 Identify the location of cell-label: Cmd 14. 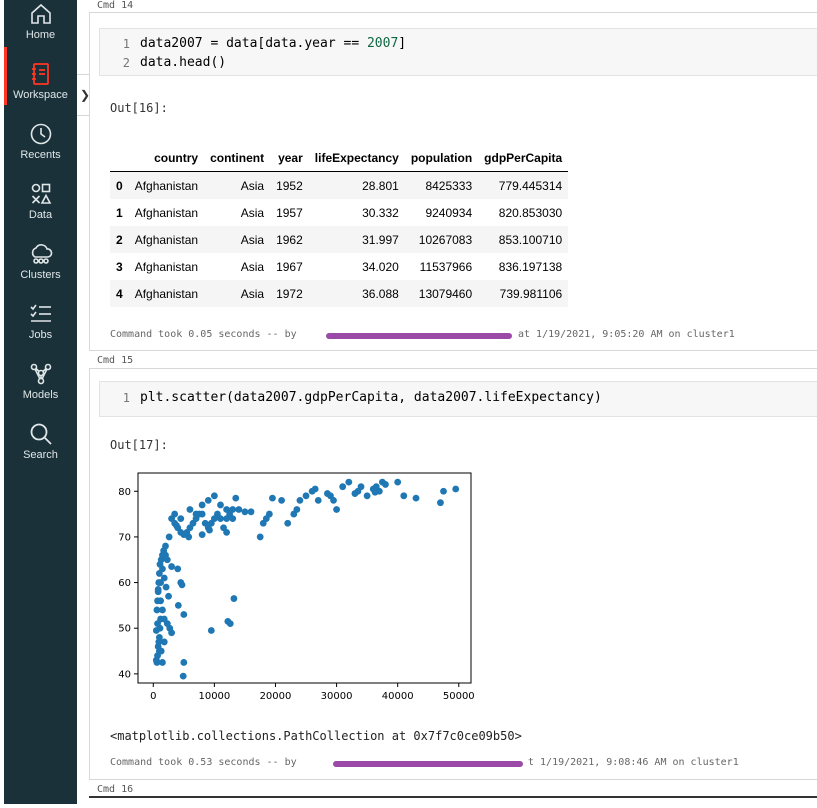
(115, 5).